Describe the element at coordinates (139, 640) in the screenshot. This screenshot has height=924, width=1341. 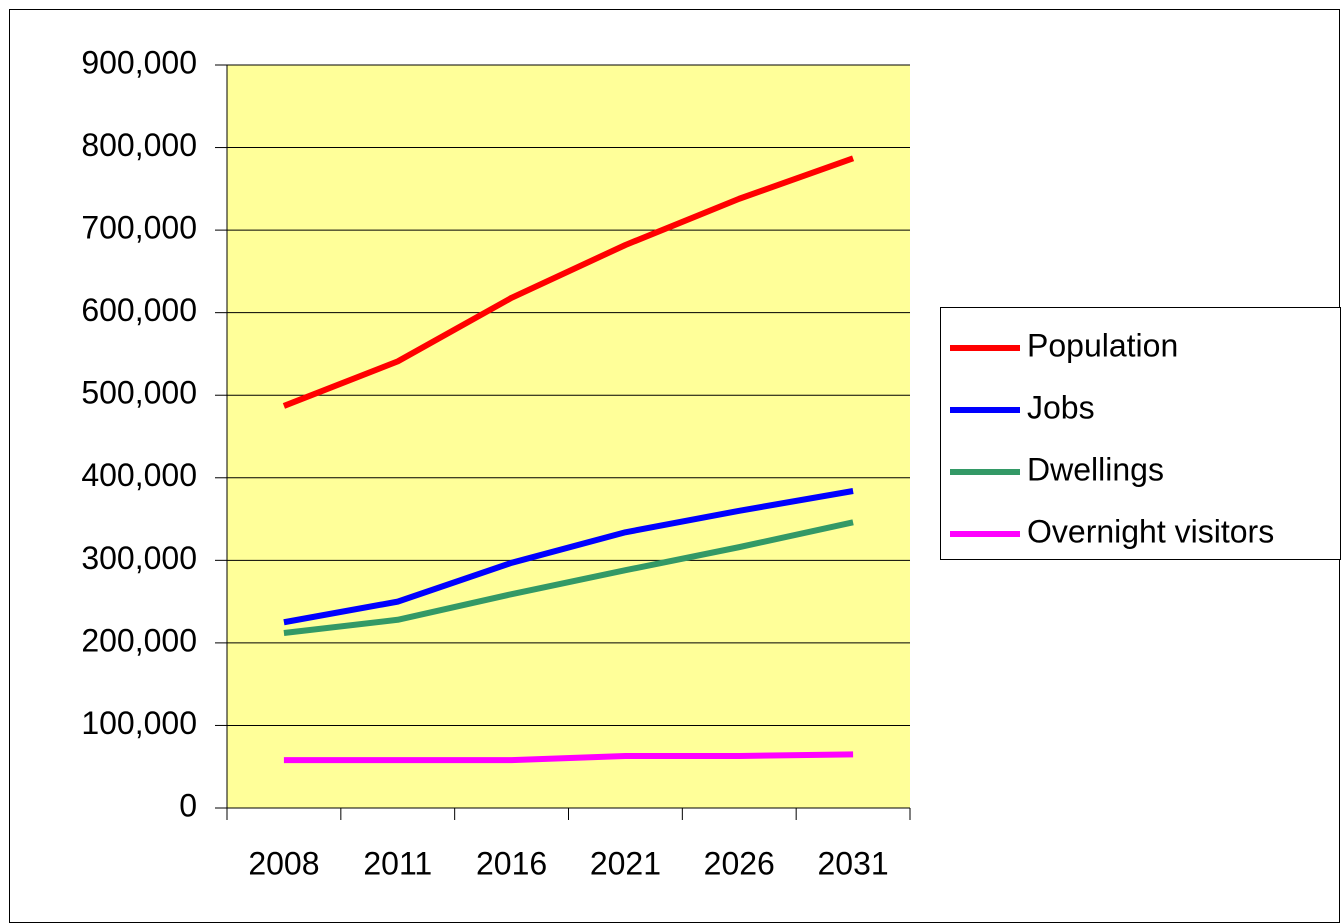
I see `y-tick-label: 200,000` at that location.